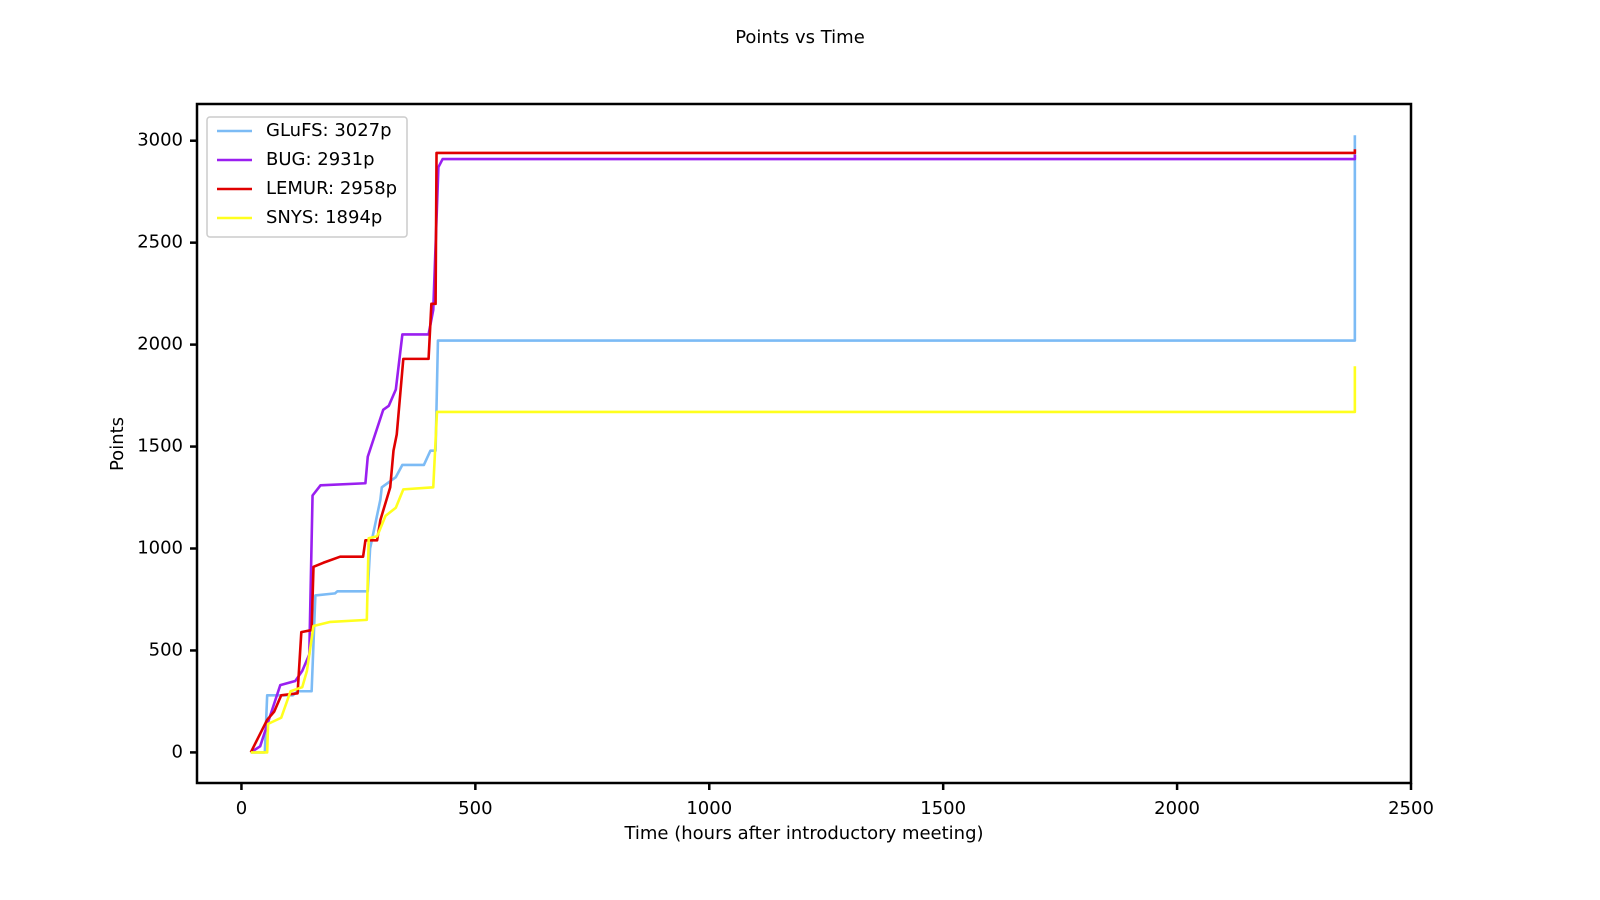 This screenshot has height=900, width=1600. What do you see at coordinates (1411, 808) in the screenshot?
I see `x-tick-label: 2500` at bounding box center [1411, 808].